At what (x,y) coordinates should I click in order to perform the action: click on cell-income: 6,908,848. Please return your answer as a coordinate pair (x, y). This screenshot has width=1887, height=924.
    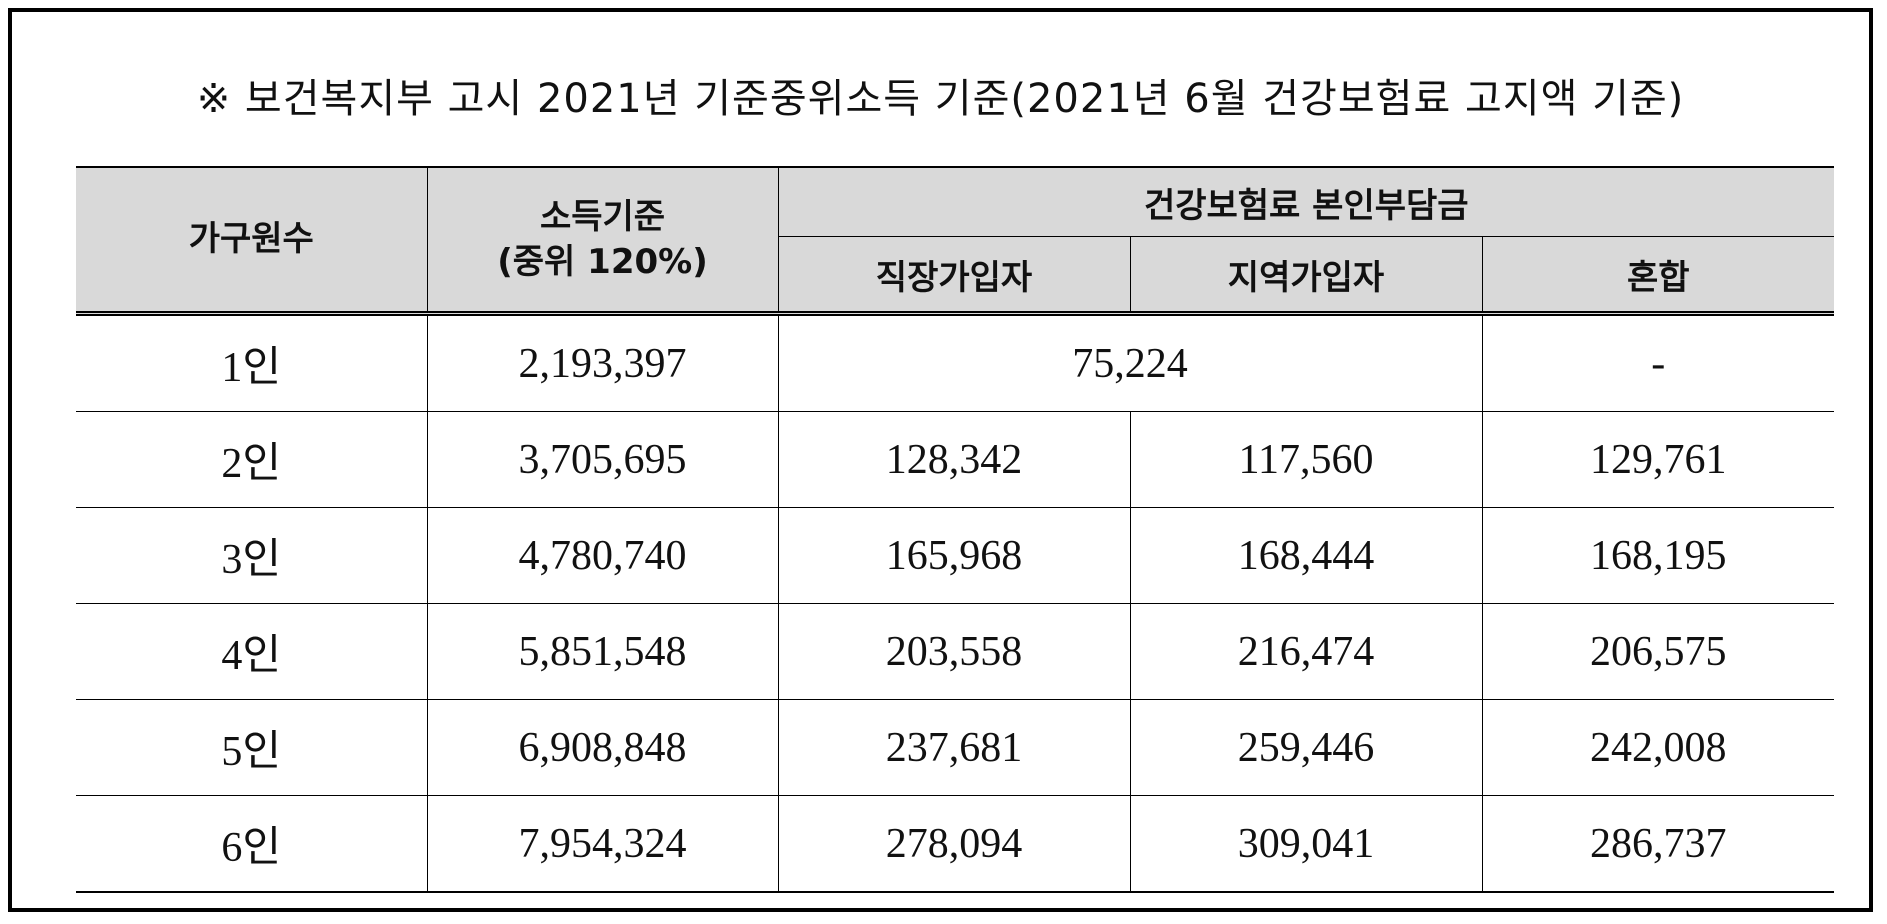
    Looking at the image, I should click on (602, 747).